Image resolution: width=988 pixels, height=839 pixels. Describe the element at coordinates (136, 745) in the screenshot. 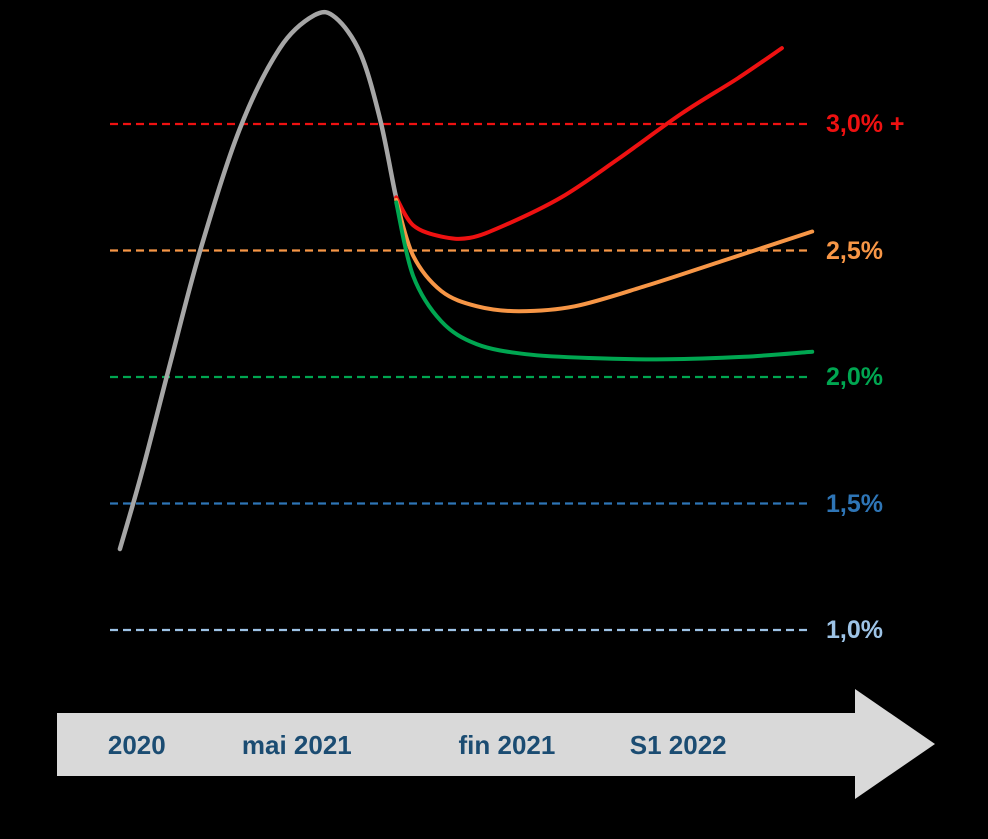

I see `timeline-label-2020: 2020` at that location.